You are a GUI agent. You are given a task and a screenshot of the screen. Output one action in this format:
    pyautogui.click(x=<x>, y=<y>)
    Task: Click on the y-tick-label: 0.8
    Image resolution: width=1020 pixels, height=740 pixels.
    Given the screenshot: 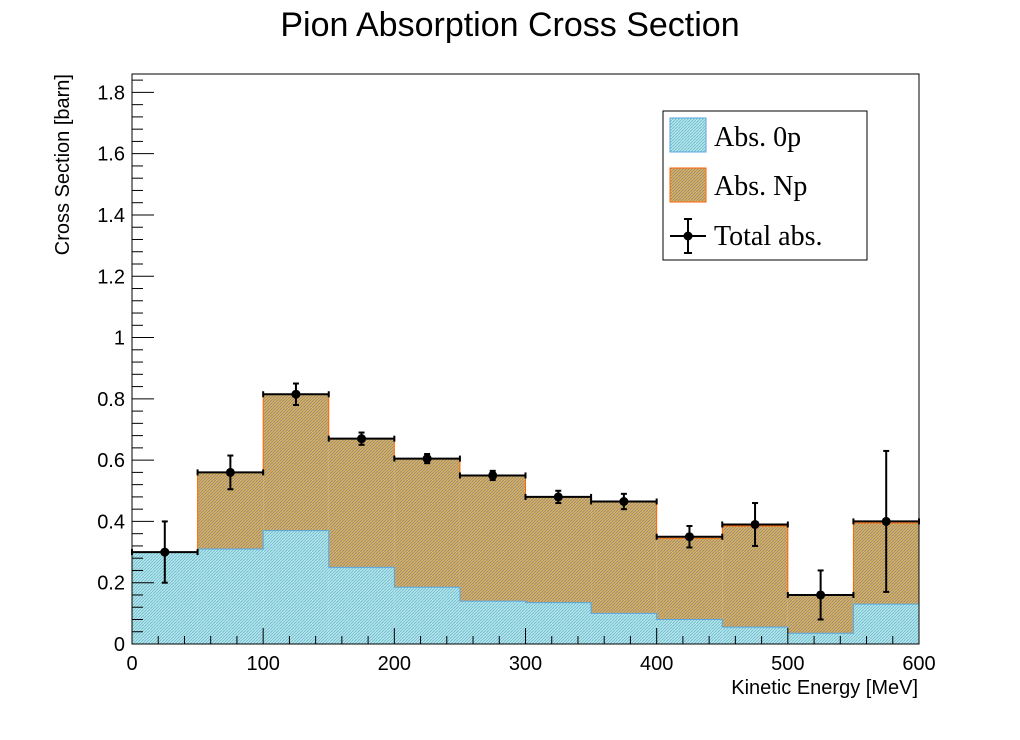 What is the action you would take?
    pyautogui.click(x=111, y=400)
    